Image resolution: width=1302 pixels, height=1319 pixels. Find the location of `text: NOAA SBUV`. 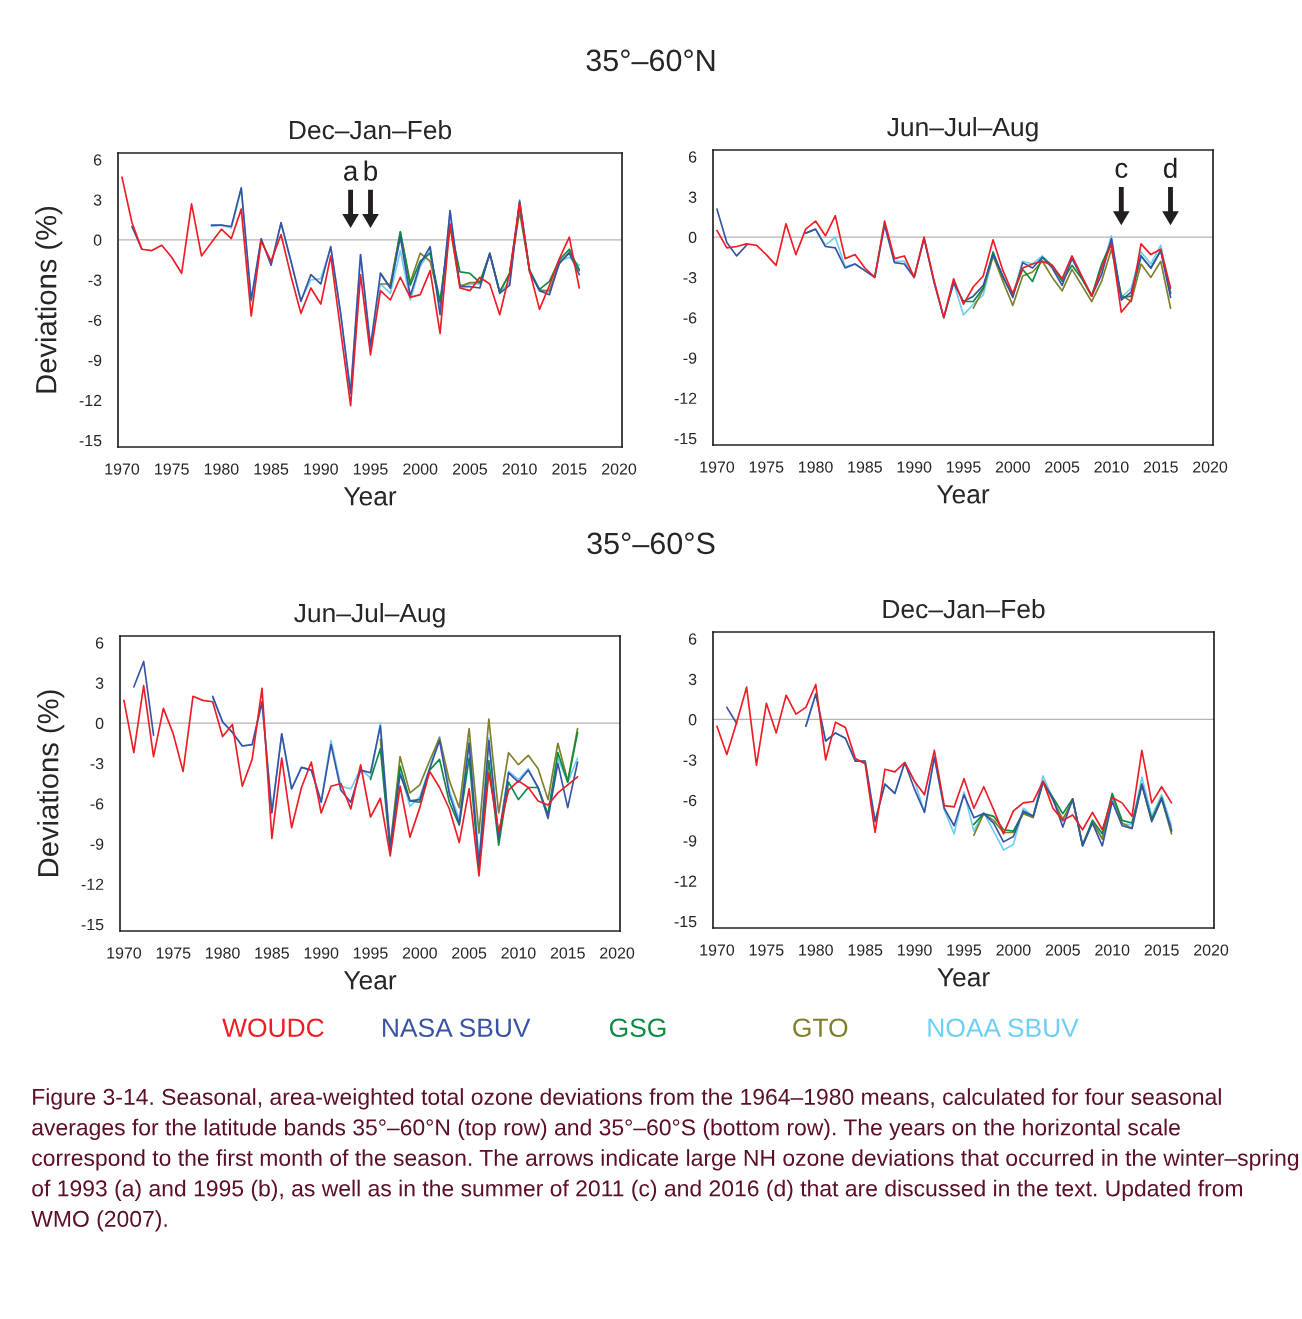

text: NOAA SBUV is located at coordinates (1003, 1028).